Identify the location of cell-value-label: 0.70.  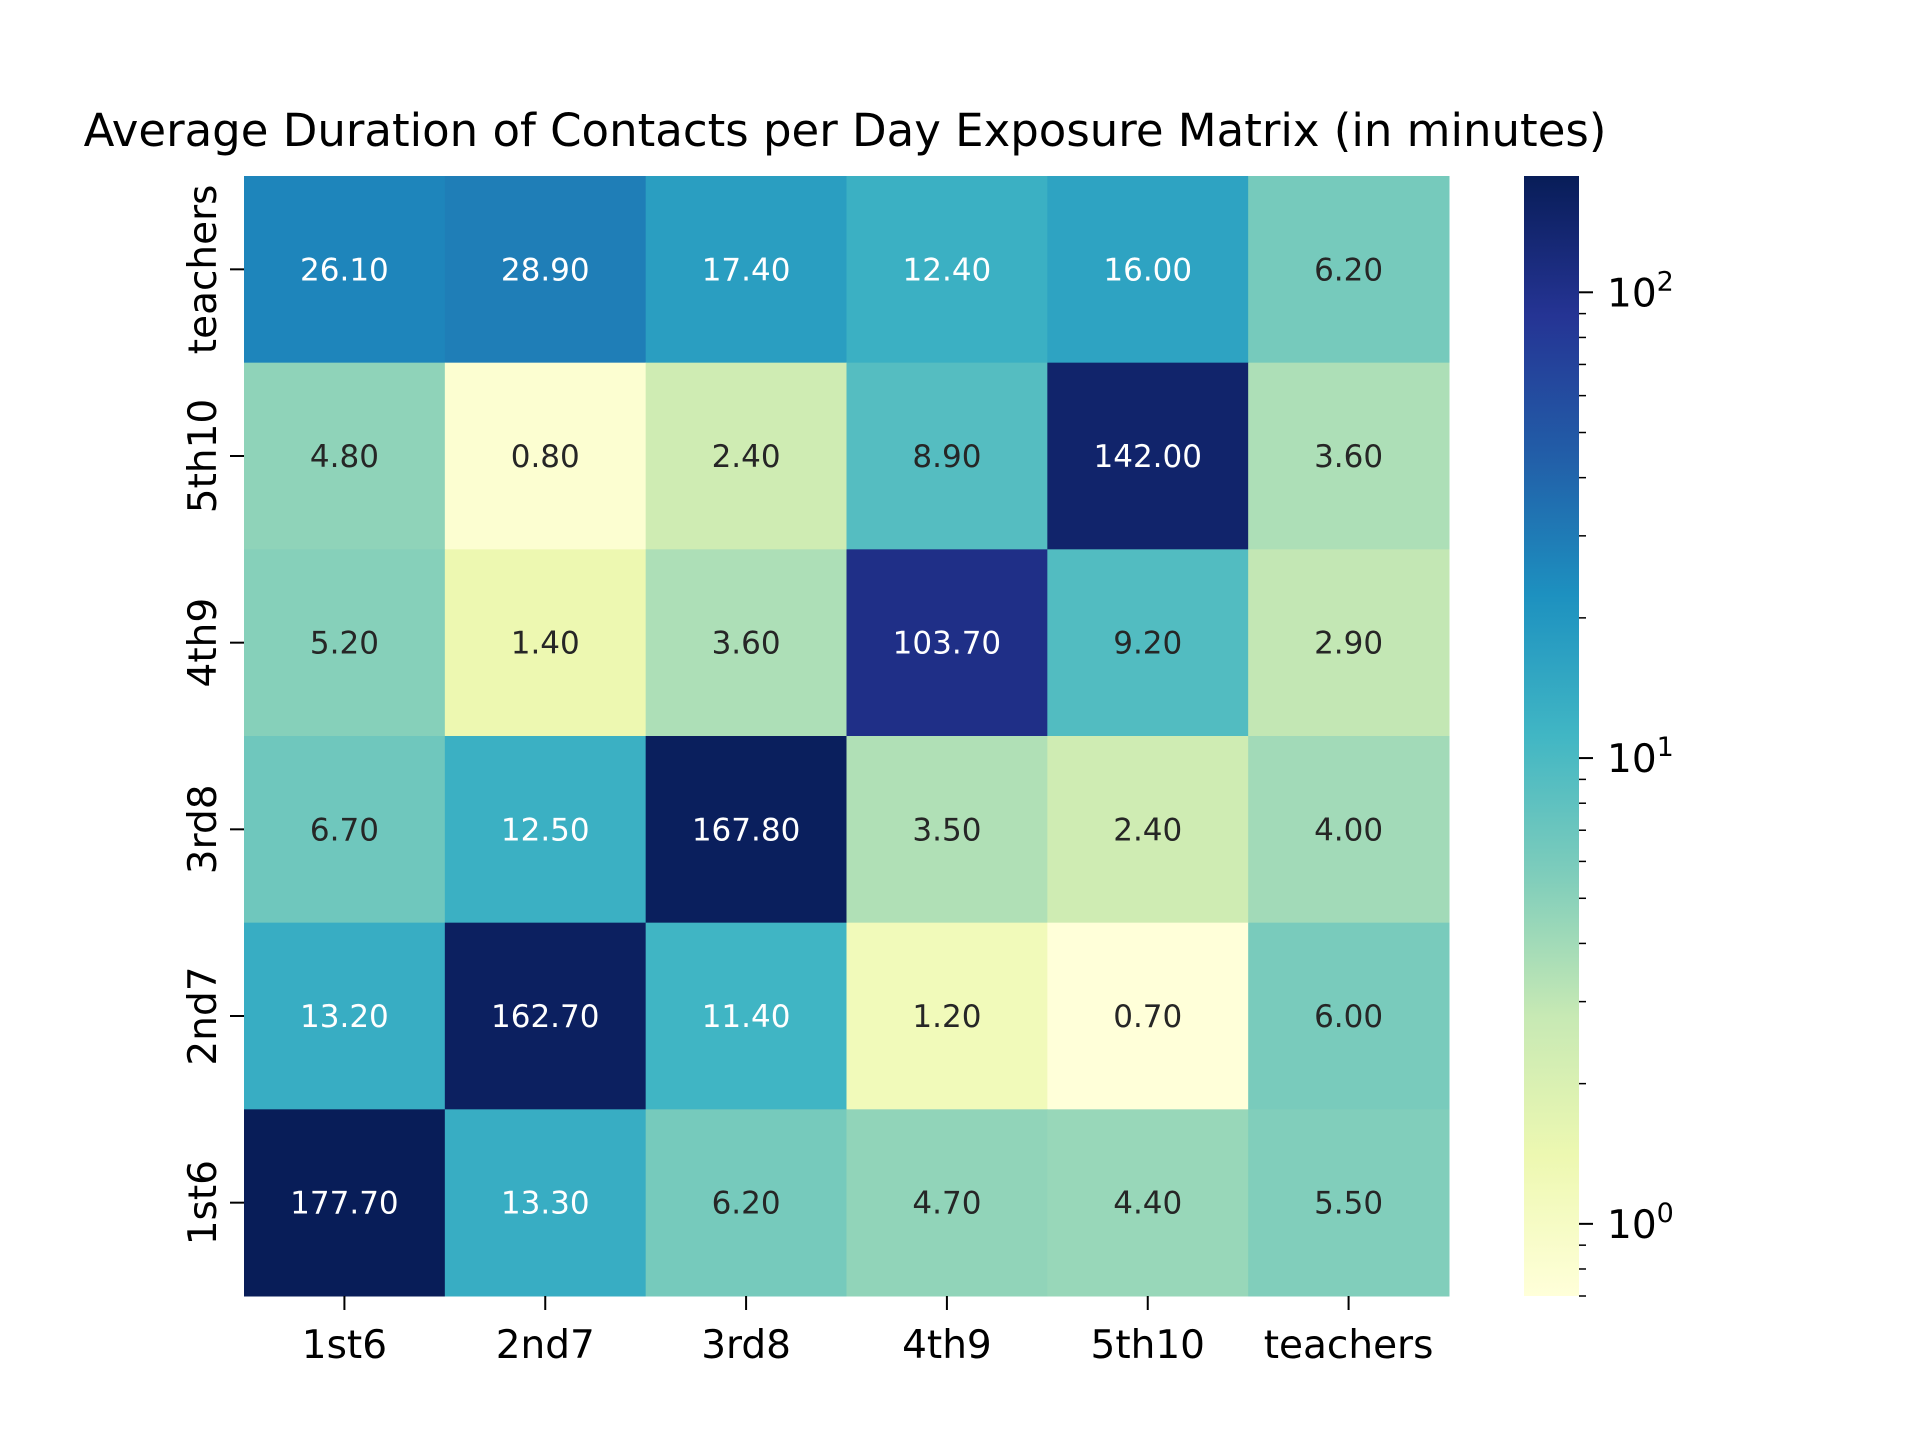
(1147, 1017).